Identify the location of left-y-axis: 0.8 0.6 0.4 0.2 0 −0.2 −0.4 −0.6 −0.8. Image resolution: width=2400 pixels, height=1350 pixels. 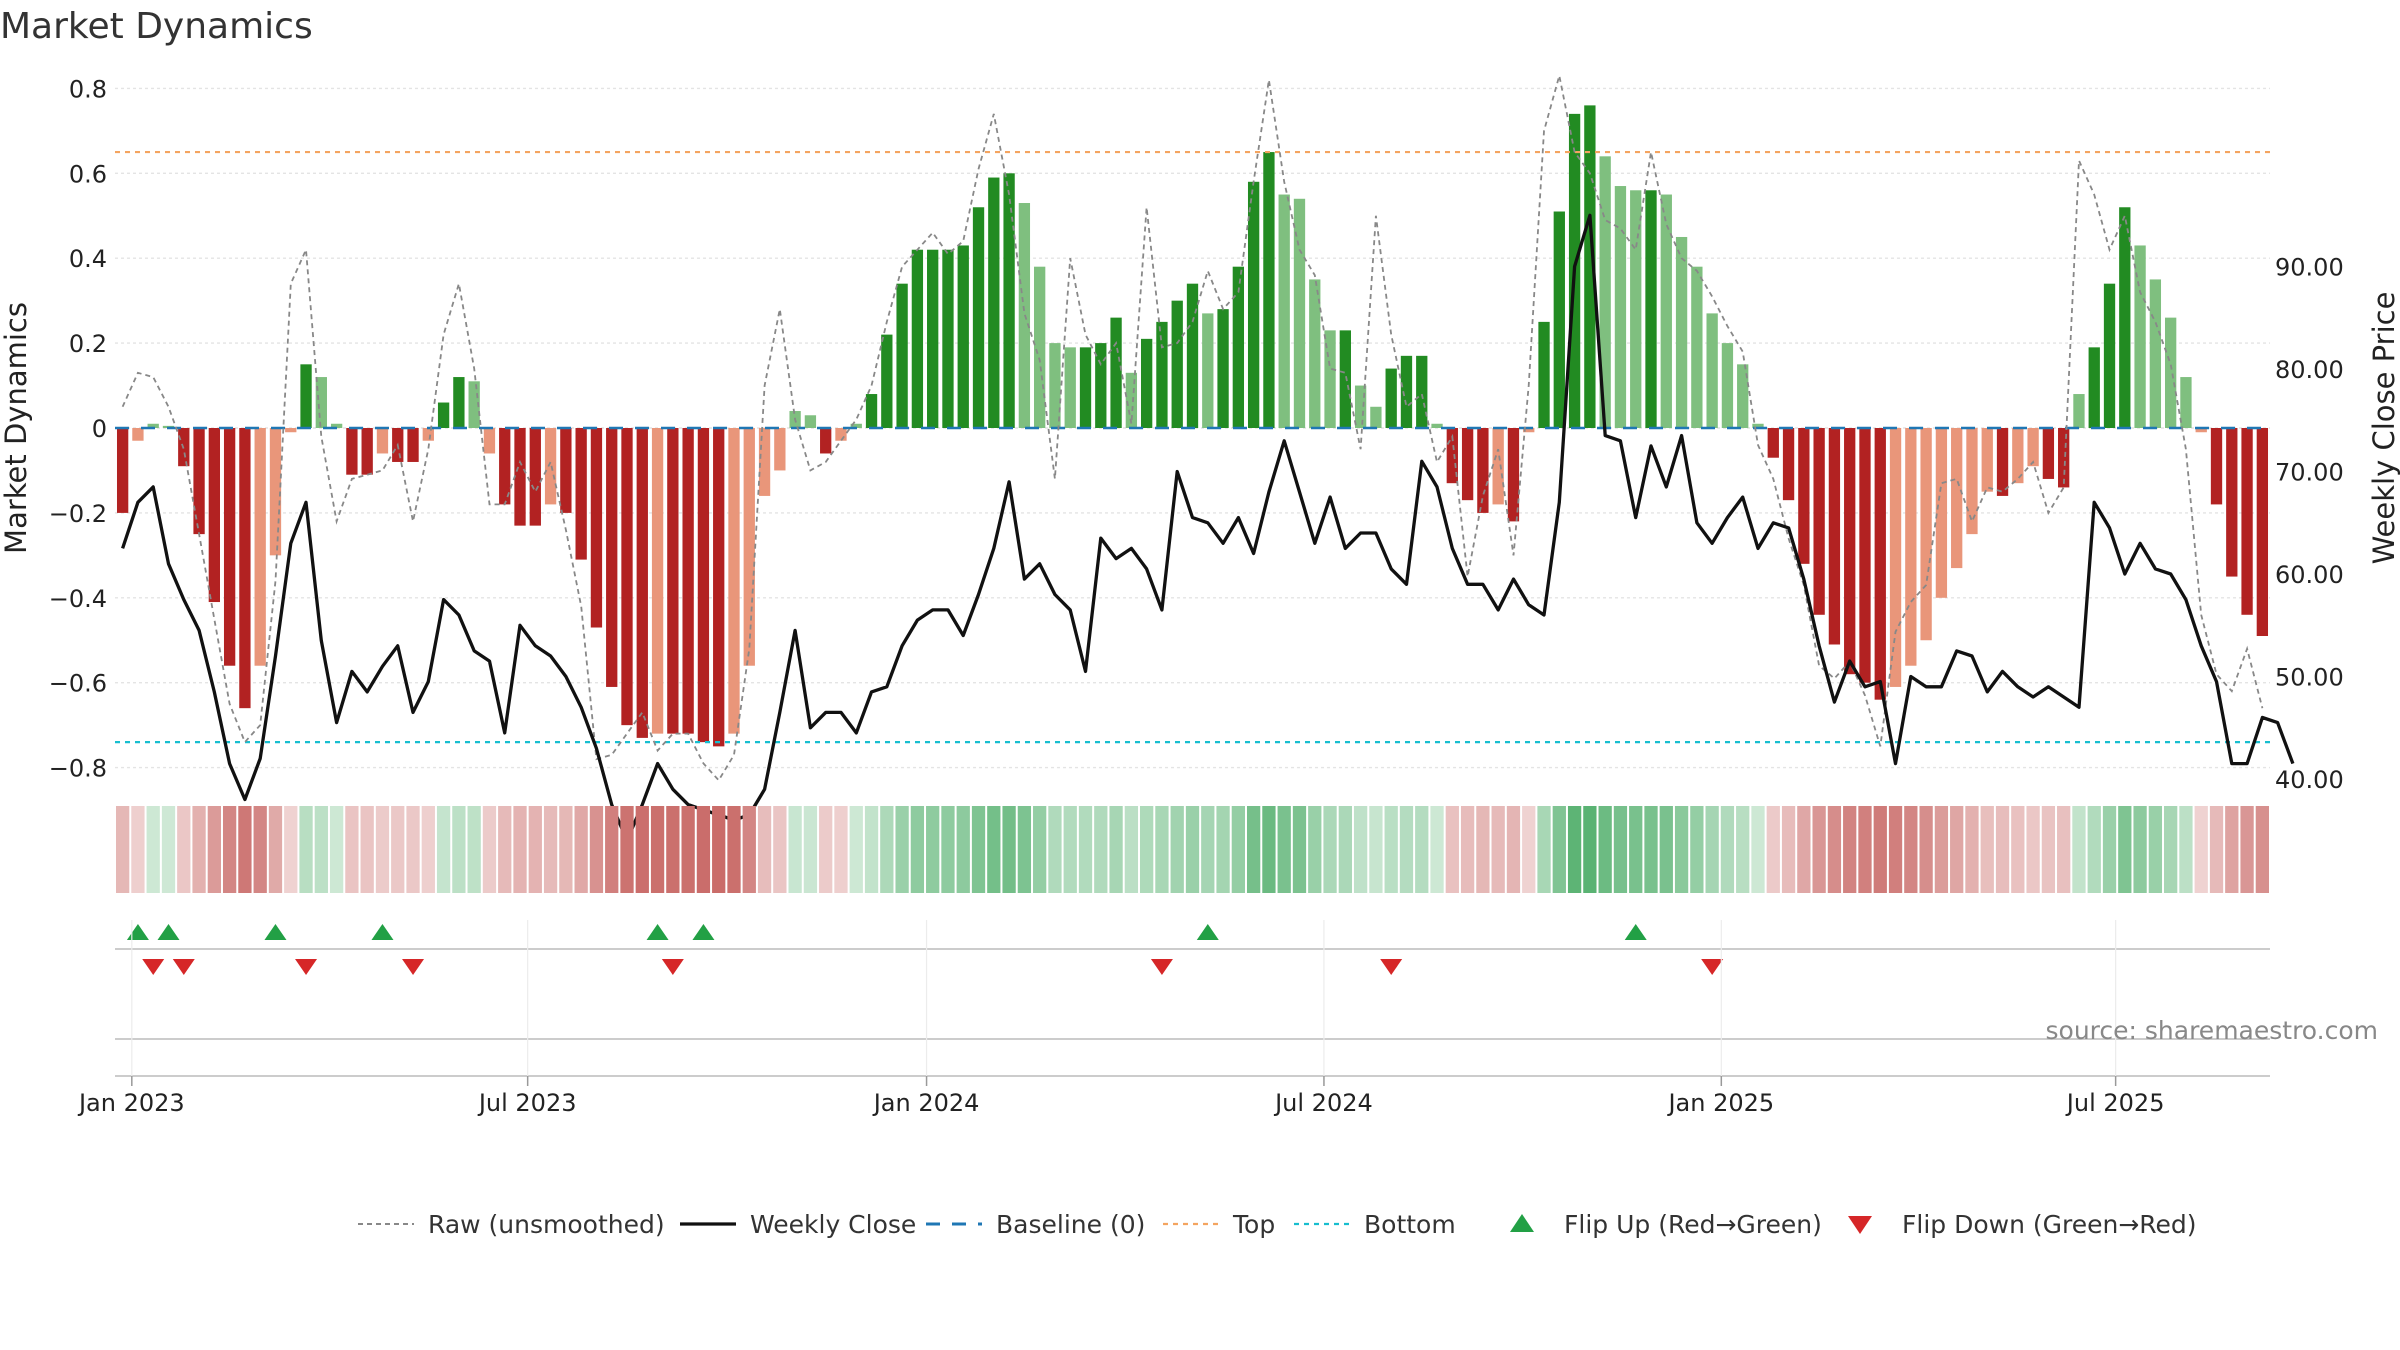
(78, 428).